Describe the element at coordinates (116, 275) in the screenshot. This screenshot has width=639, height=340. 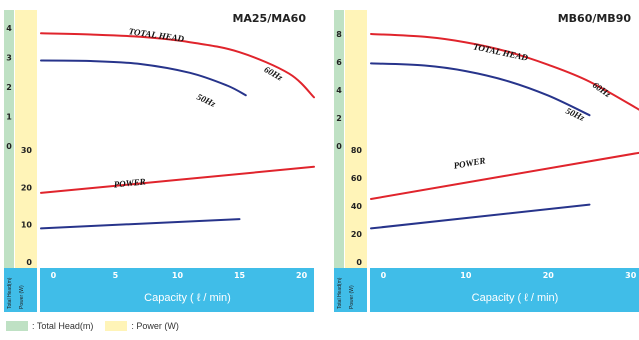
I see `panel-1-x-tick-1: 5` at that location.